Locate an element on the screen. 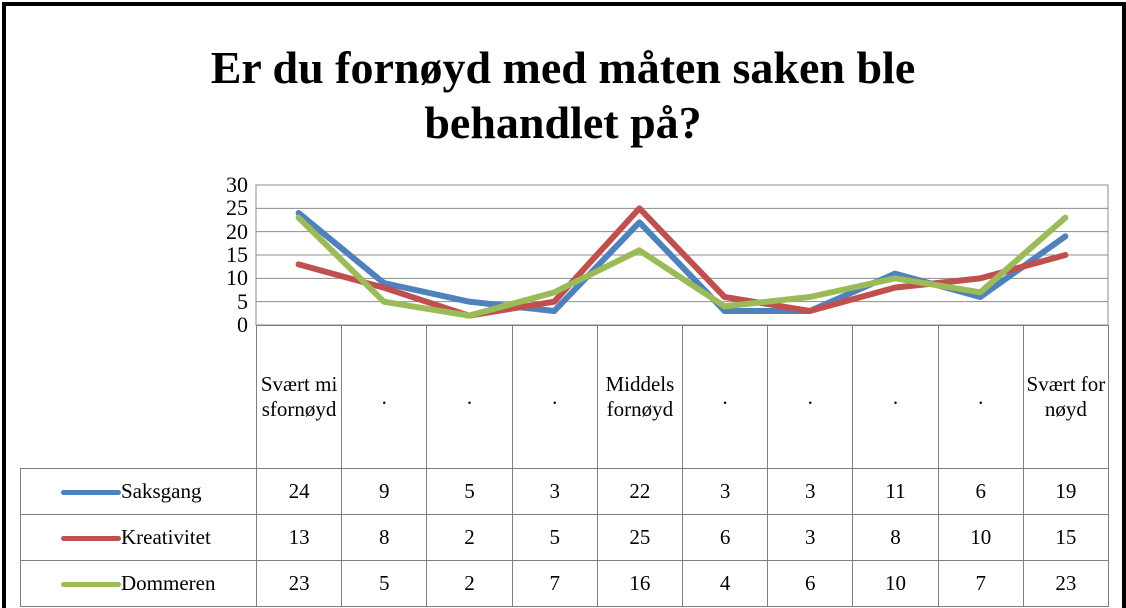 The width and height of the screenshot is (1126, 608). y-tick-label: 5 is located at coordinates (242, 301).